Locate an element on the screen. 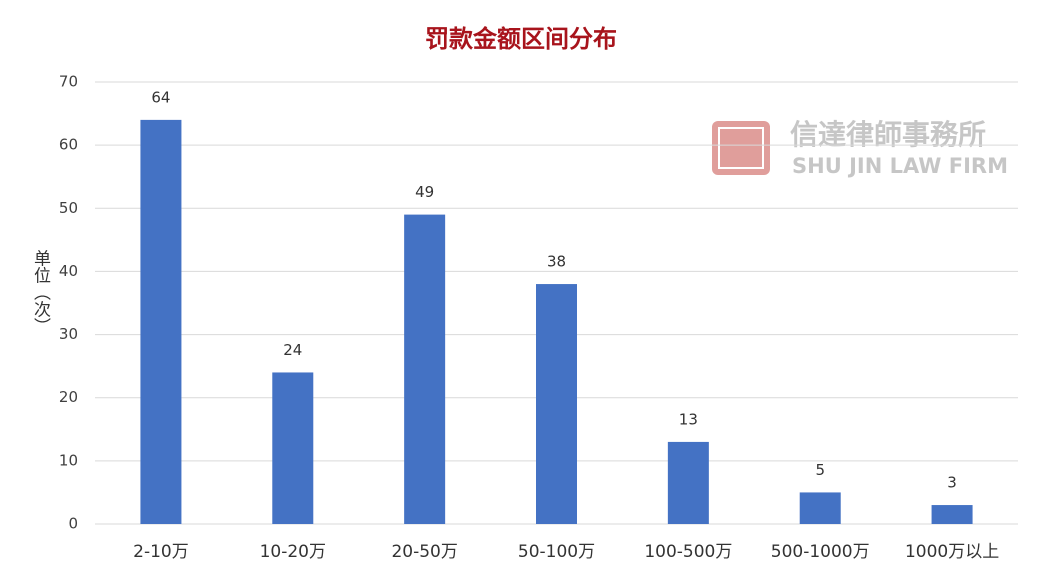  value-label: 3 is located at coordinates (952, 483).